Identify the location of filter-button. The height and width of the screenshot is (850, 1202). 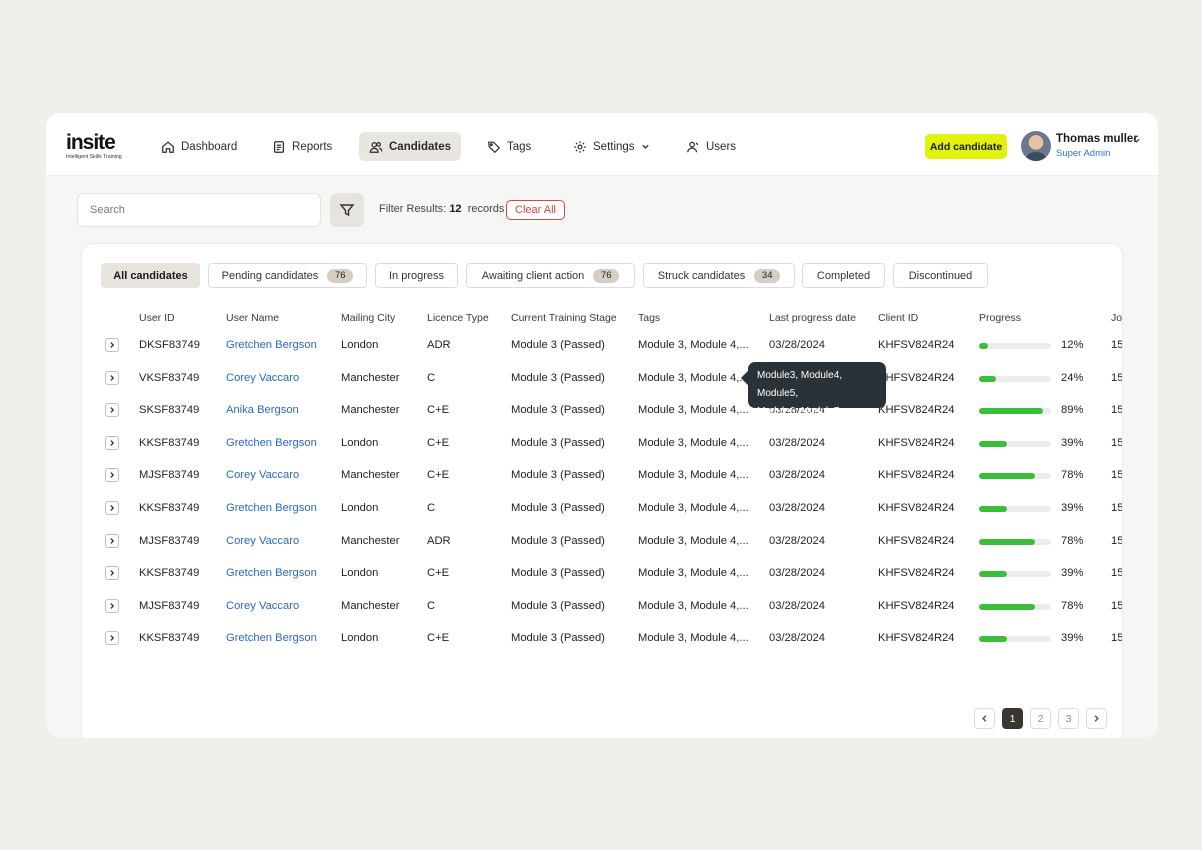
(347, 210).